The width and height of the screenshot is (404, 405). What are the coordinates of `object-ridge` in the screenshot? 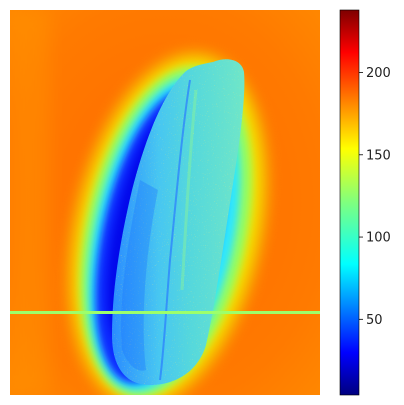 It's located at (175, 230).